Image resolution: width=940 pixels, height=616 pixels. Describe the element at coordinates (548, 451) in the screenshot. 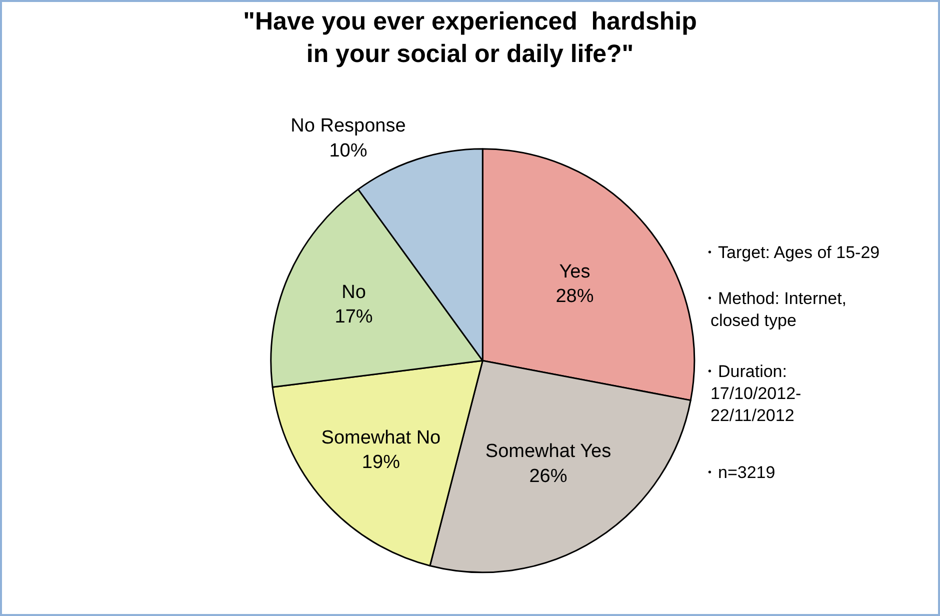

I see `slice-label: Somewhat Yes` at that location.